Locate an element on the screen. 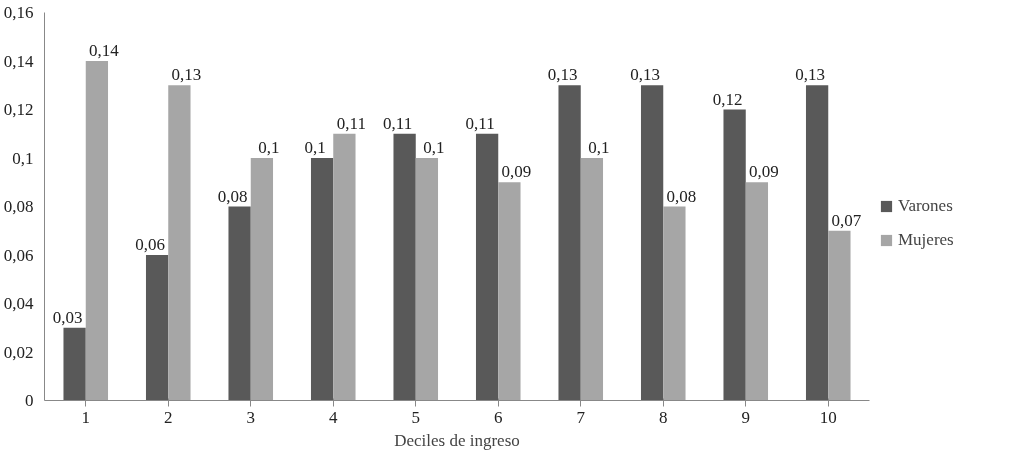 This screenshot has height=476, width=1020. data-label: 0,12 is located at coordinates (727, 99).